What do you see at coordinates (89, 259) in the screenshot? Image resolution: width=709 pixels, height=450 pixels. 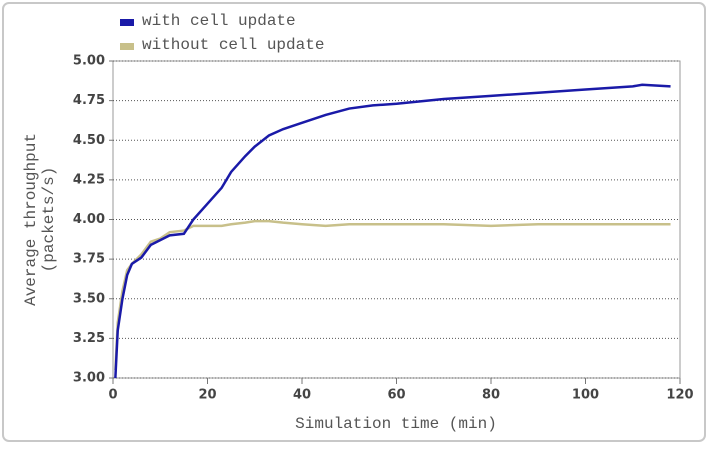 I see `y-tick-label: 3.75` at bounding box center [89, 259].